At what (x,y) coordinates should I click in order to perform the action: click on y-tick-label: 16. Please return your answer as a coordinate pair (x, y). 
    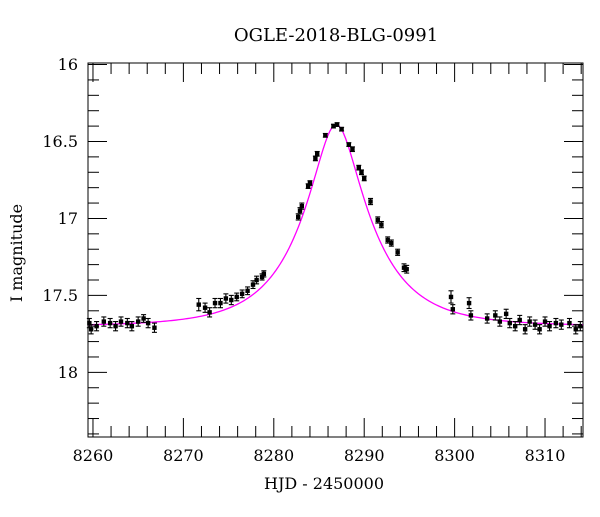
    Looking at the image, I should click on (68, 64).